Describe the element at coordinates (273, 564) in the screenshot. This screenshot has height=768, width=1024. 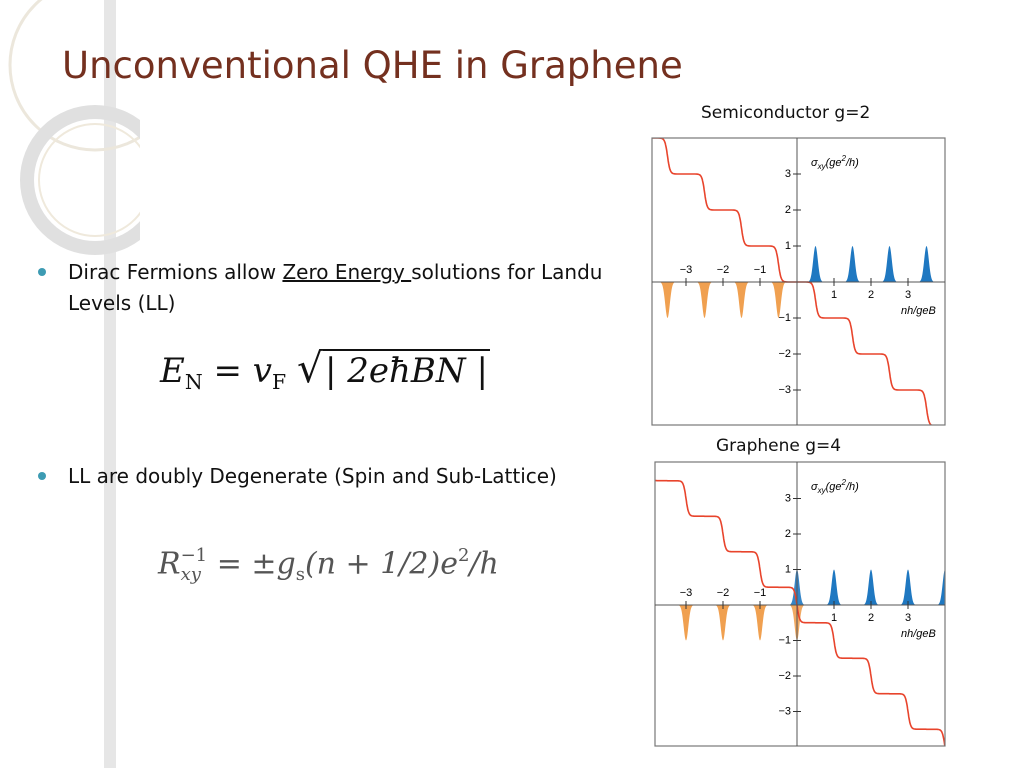
I see `eq-symbol: ±g` at that location.